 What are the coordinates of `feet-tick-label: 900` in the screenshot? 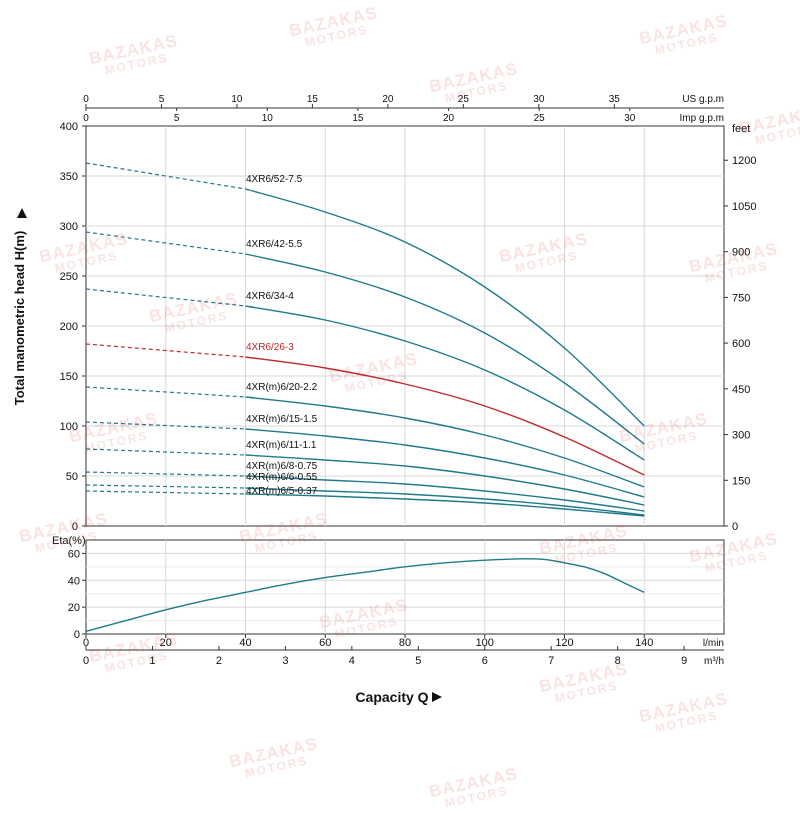 It's located at (741, 253).